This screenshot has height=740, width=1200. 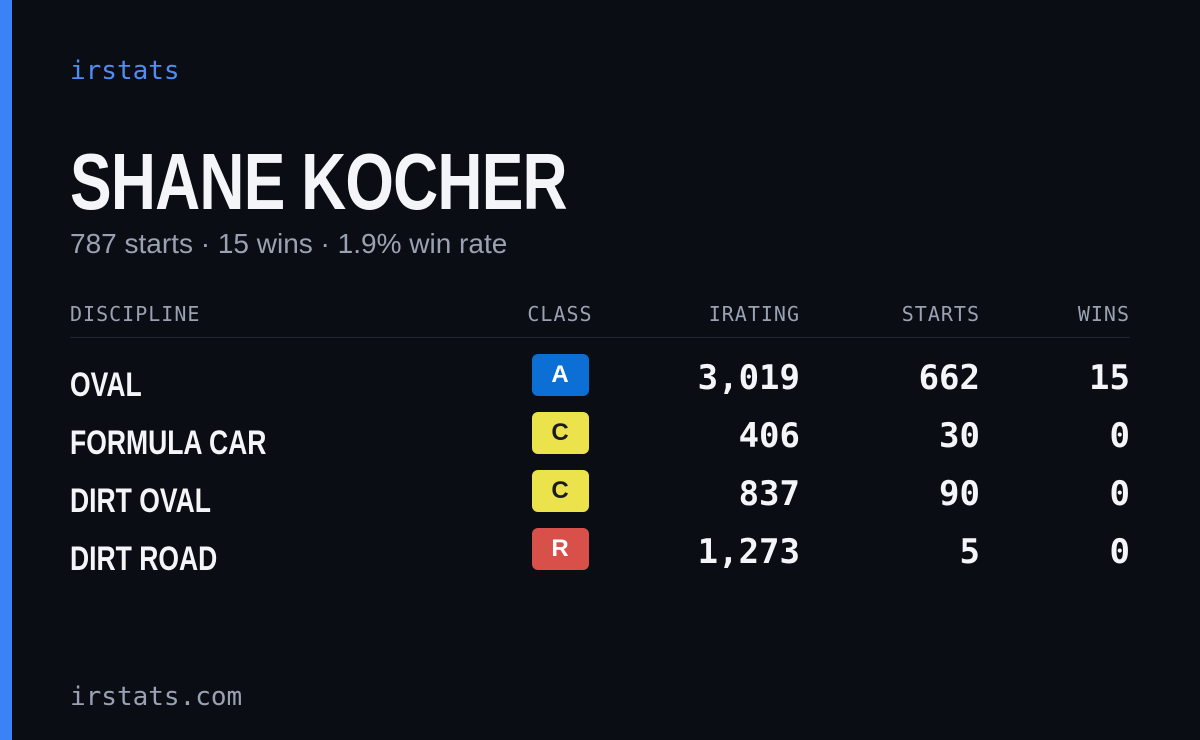 What do you see at coordinates (769, 436) in the screenshot?
I see `irating: 406` at bounding box center [769, 436].